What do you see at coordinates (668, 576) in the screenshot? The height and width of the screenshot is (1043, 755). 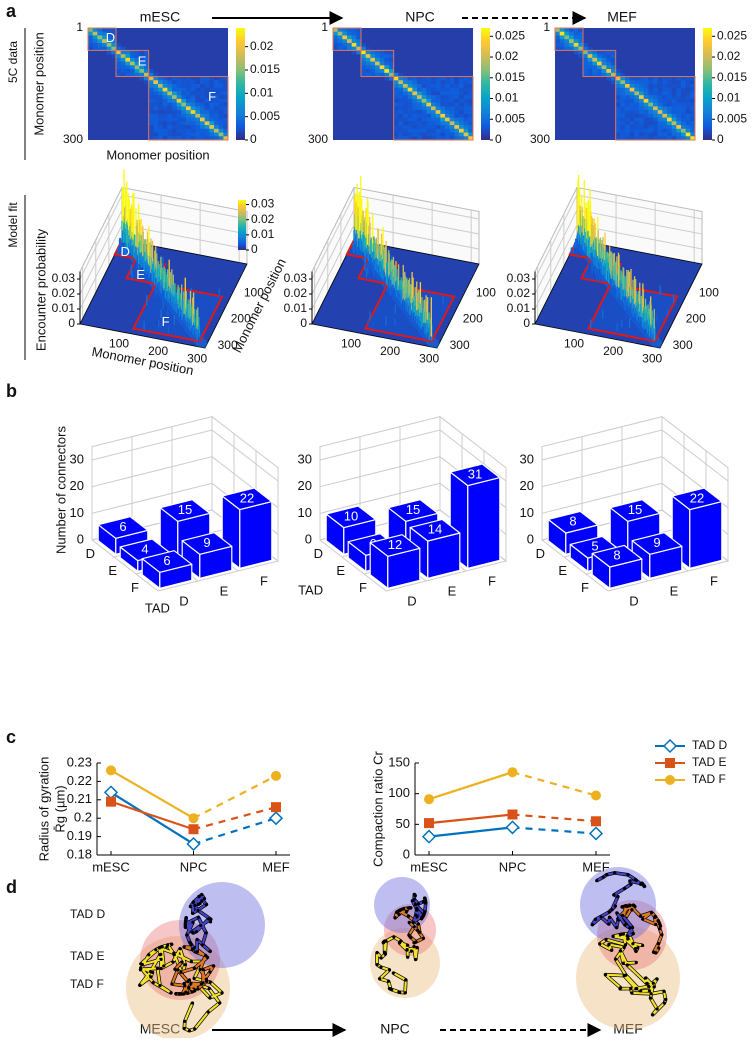 I see `floor-grid` at bounding box center [668, 576].